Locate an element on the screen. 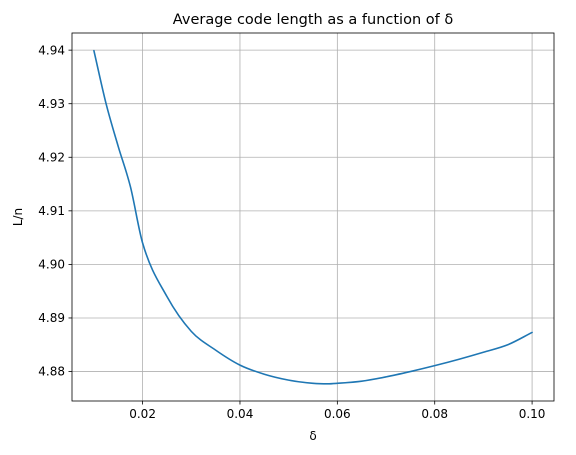  x-tick-label: 0.04 is located at coordinates (240, 414).